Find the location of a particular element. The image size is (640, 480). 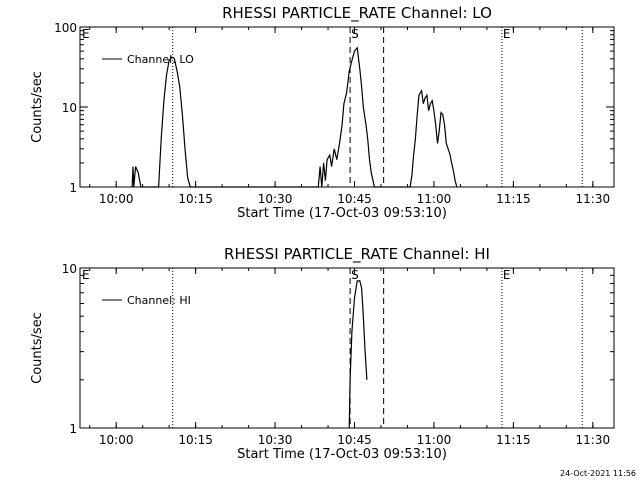

legend-label: Channel: LO is located at coordinates (160, 59).